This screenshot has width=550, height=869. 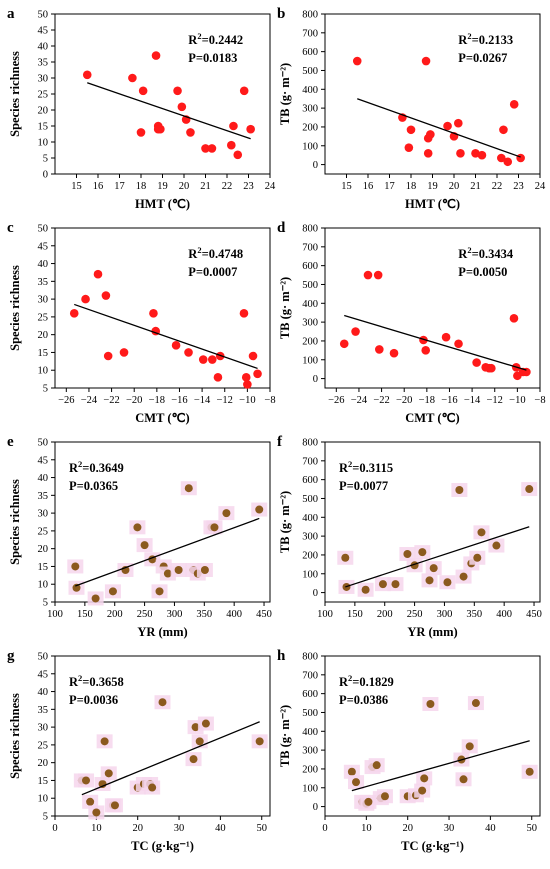 What do you see at coordinates (269, 400) in the screenshot?
I see `x-tick-label: −8` at bounding box center [269, 400].